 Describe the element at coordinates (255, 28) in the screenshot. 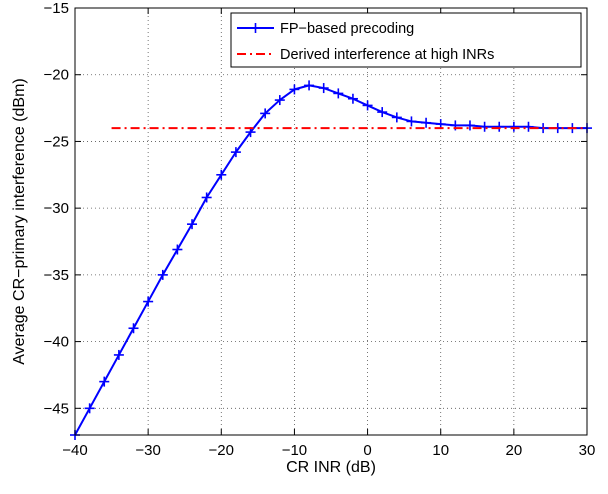

I see `legend-marker-fp-based-precoding` at that location.